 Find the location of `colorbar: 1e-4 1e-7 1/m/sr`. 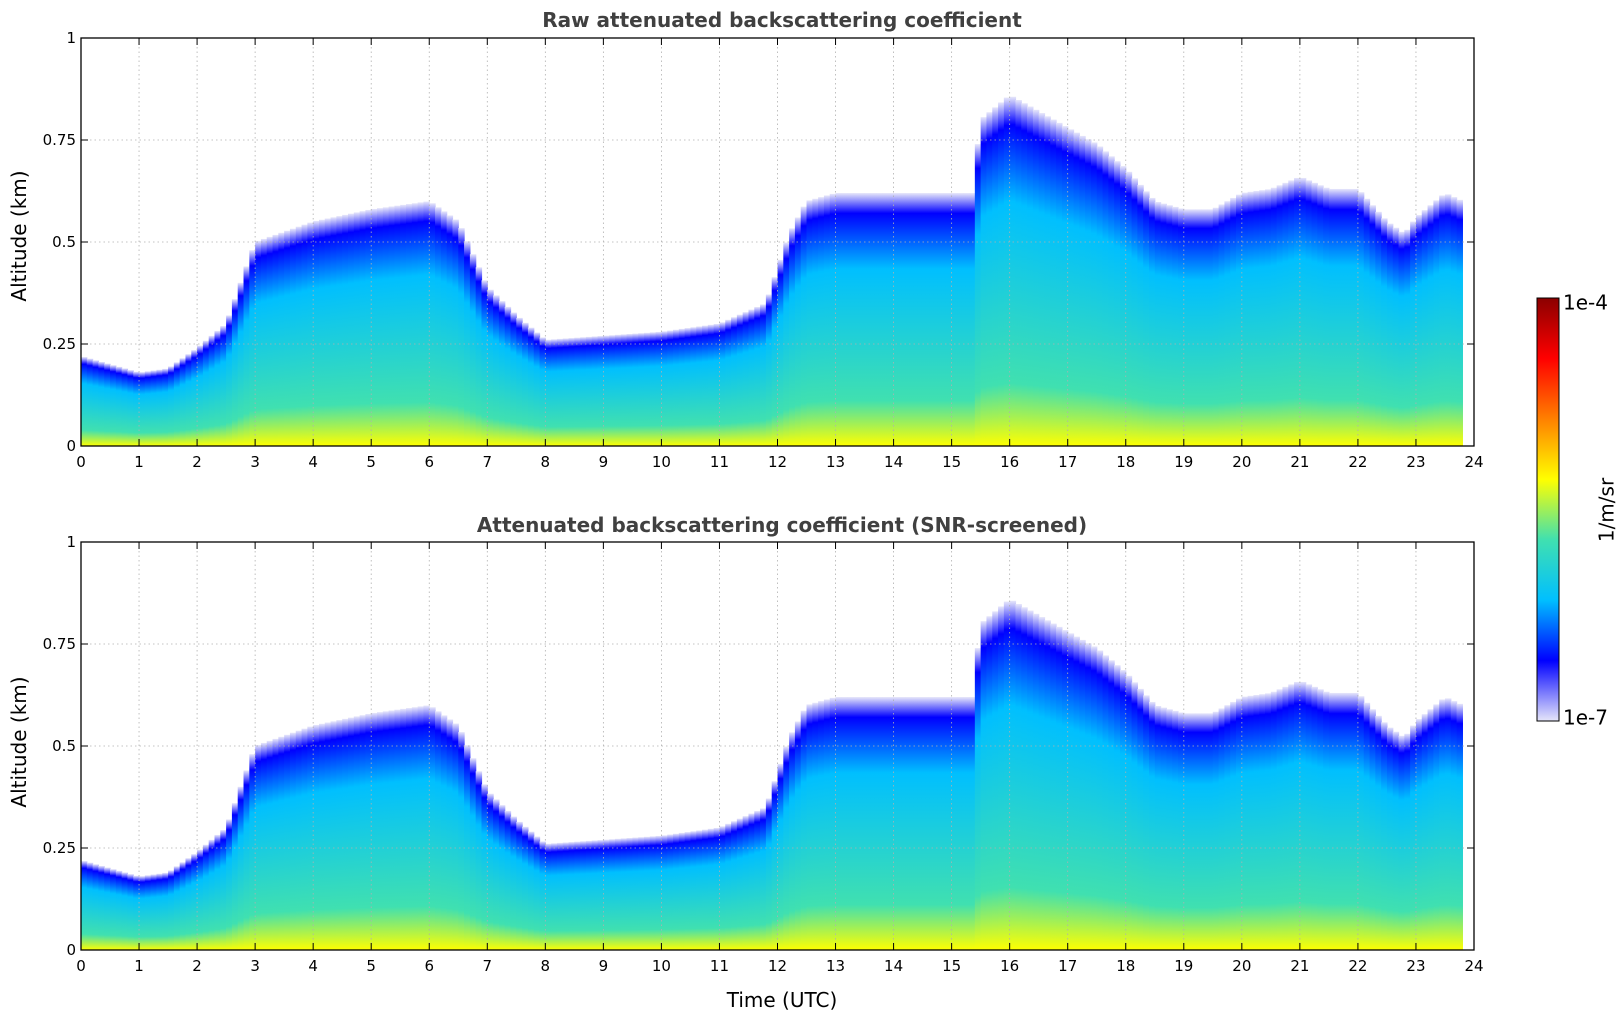

colorbar: 1e-4 1e-7 1/m/sr is located at coordinates (1577, 510).